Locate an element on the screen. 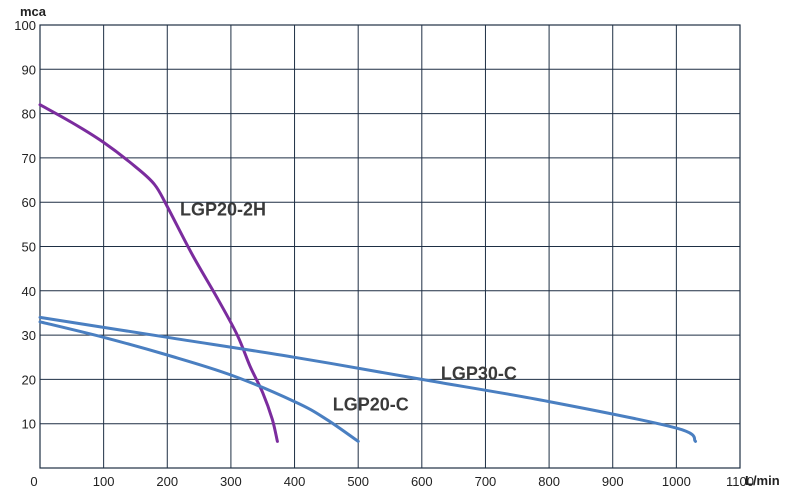 The width and height of the screenshot is (788, 490). series-label-lgp20-2h: LGP20-2H is located at coordinates (223, 209).